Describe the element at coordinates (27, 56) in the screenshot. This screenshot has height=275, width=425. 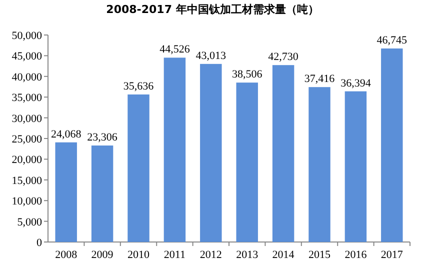
I see `y-tick-label: 45,000` at that location.